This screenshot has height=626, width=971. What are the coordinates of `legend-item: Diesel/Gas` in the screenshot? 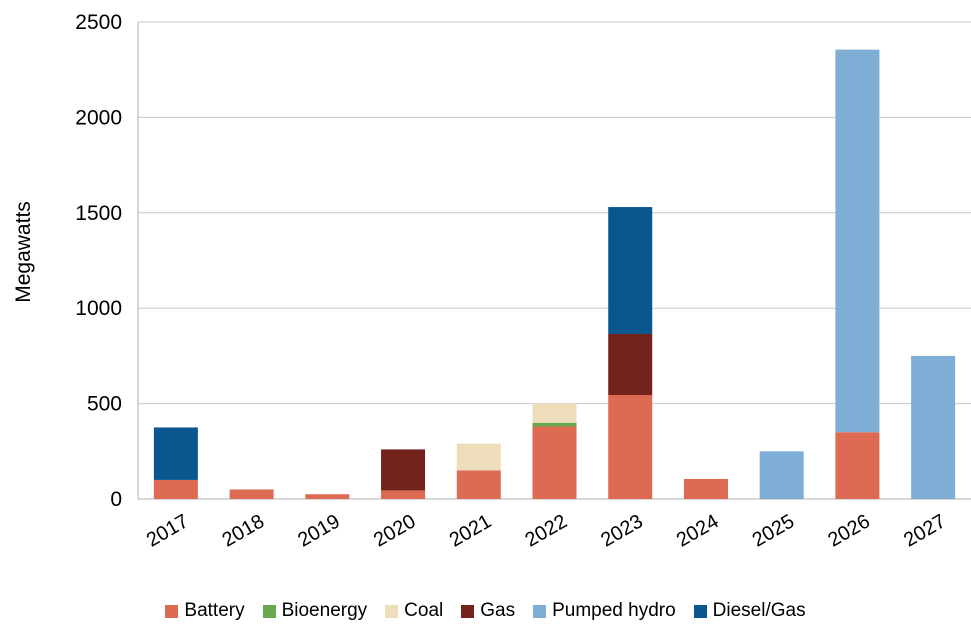 It's located at (749, 611).